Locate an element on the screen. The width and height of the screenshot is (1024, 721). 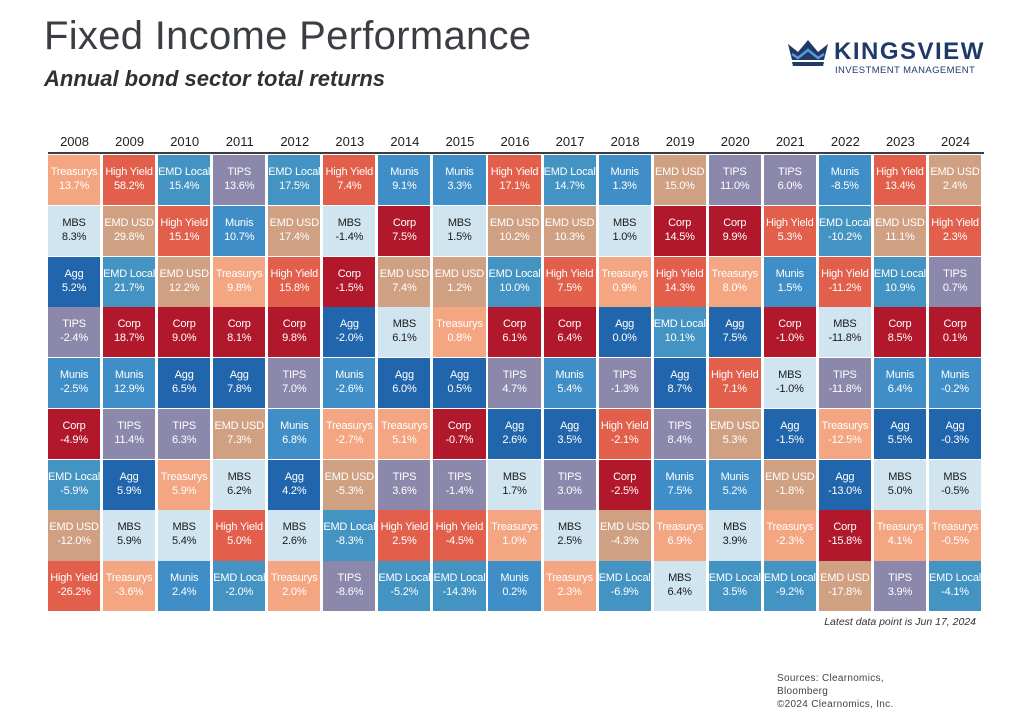
return-cell: EMD USD 29.8% is located at coordinates (129, 230).